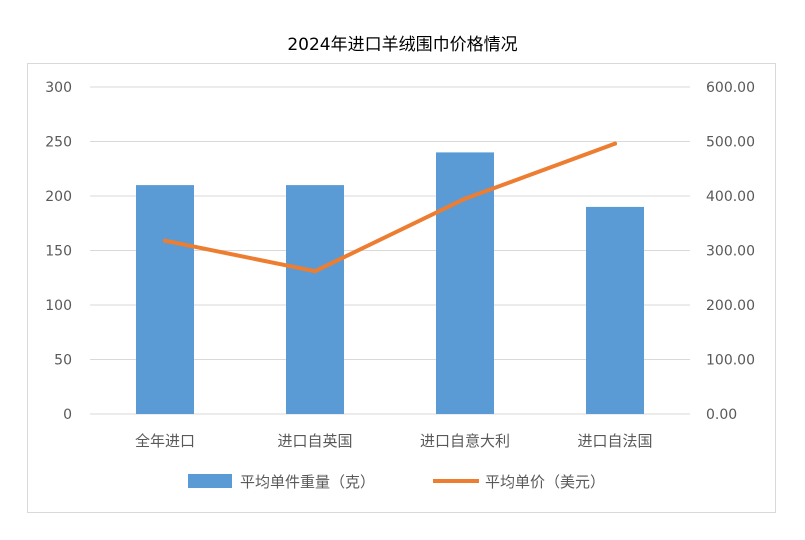 The image size is (805, 540). What do you see at coordinates (58, 143) in the screenshot?
I see `left-axis-tick-label: 250` at bounding box center [58, 143].